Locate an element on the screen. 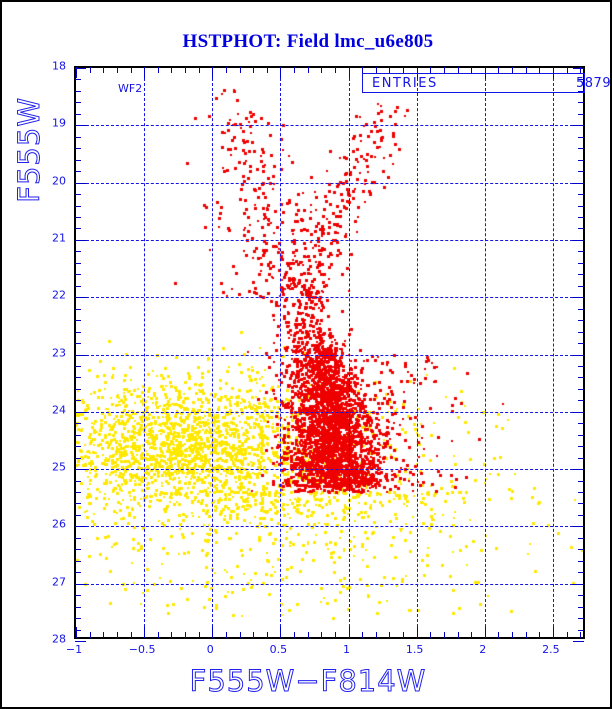  y-tick-label: 28 is located at coordinates (59, 639).